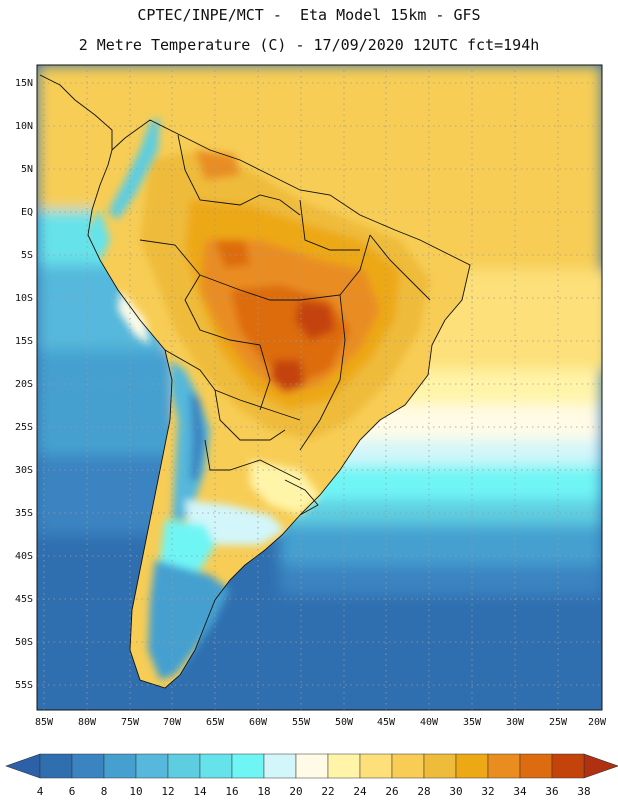  What do you see at coordinates (24, 556) in the screenshot?
I see `lat-label: 40S` at bounding box center [24, 556].